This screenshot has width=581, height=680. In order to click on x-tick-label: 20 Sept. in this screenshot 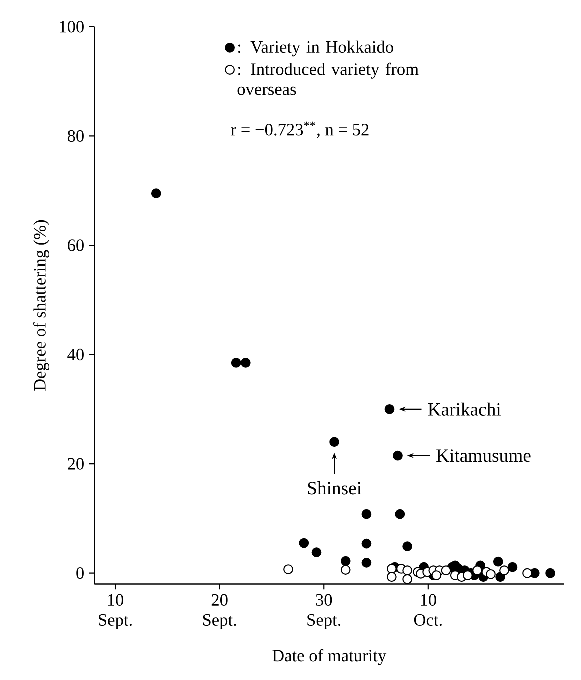, I will do `click(219, 612)`.